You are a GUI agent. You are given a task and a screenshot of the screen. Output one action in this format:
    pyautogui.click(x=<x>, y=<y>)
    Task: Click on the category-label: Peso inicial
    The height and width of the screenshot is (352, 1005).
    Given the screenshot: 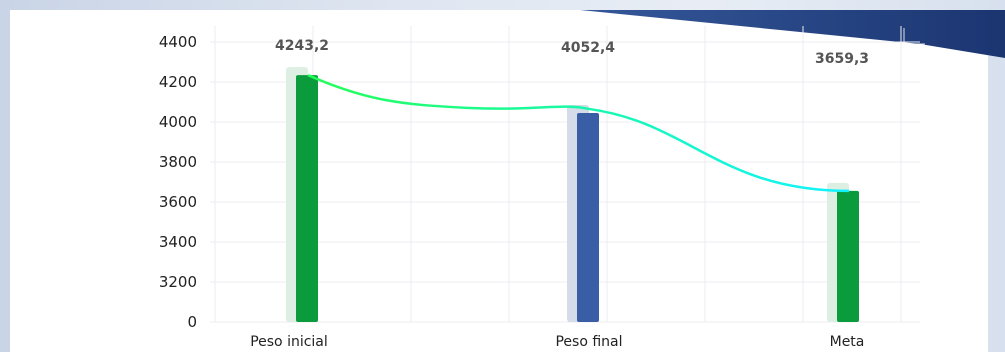 What is the action you would take?
    pyautogui.click(x=289, y=342)
    